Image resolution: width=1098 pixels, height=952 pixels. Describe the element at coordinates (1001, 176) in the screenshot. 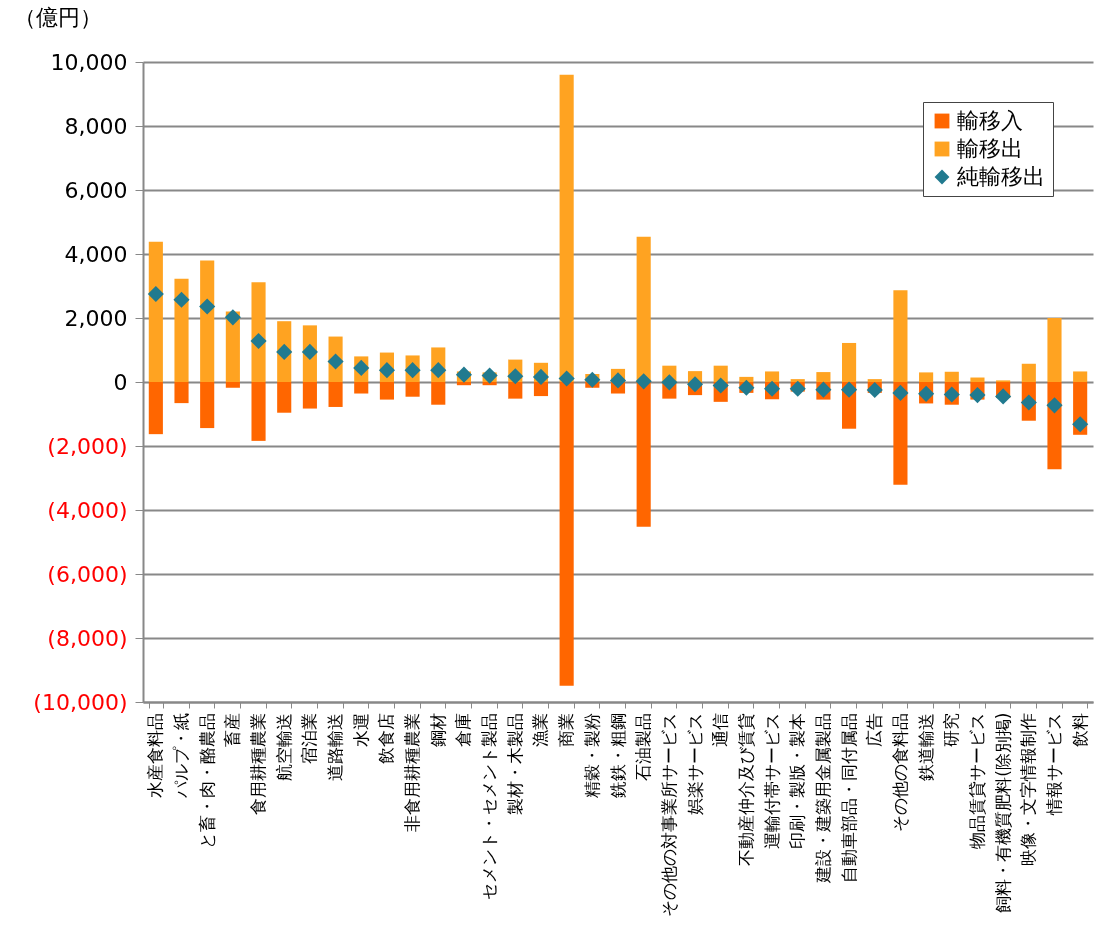

I see `legend-label: 純輸移出` at that location.